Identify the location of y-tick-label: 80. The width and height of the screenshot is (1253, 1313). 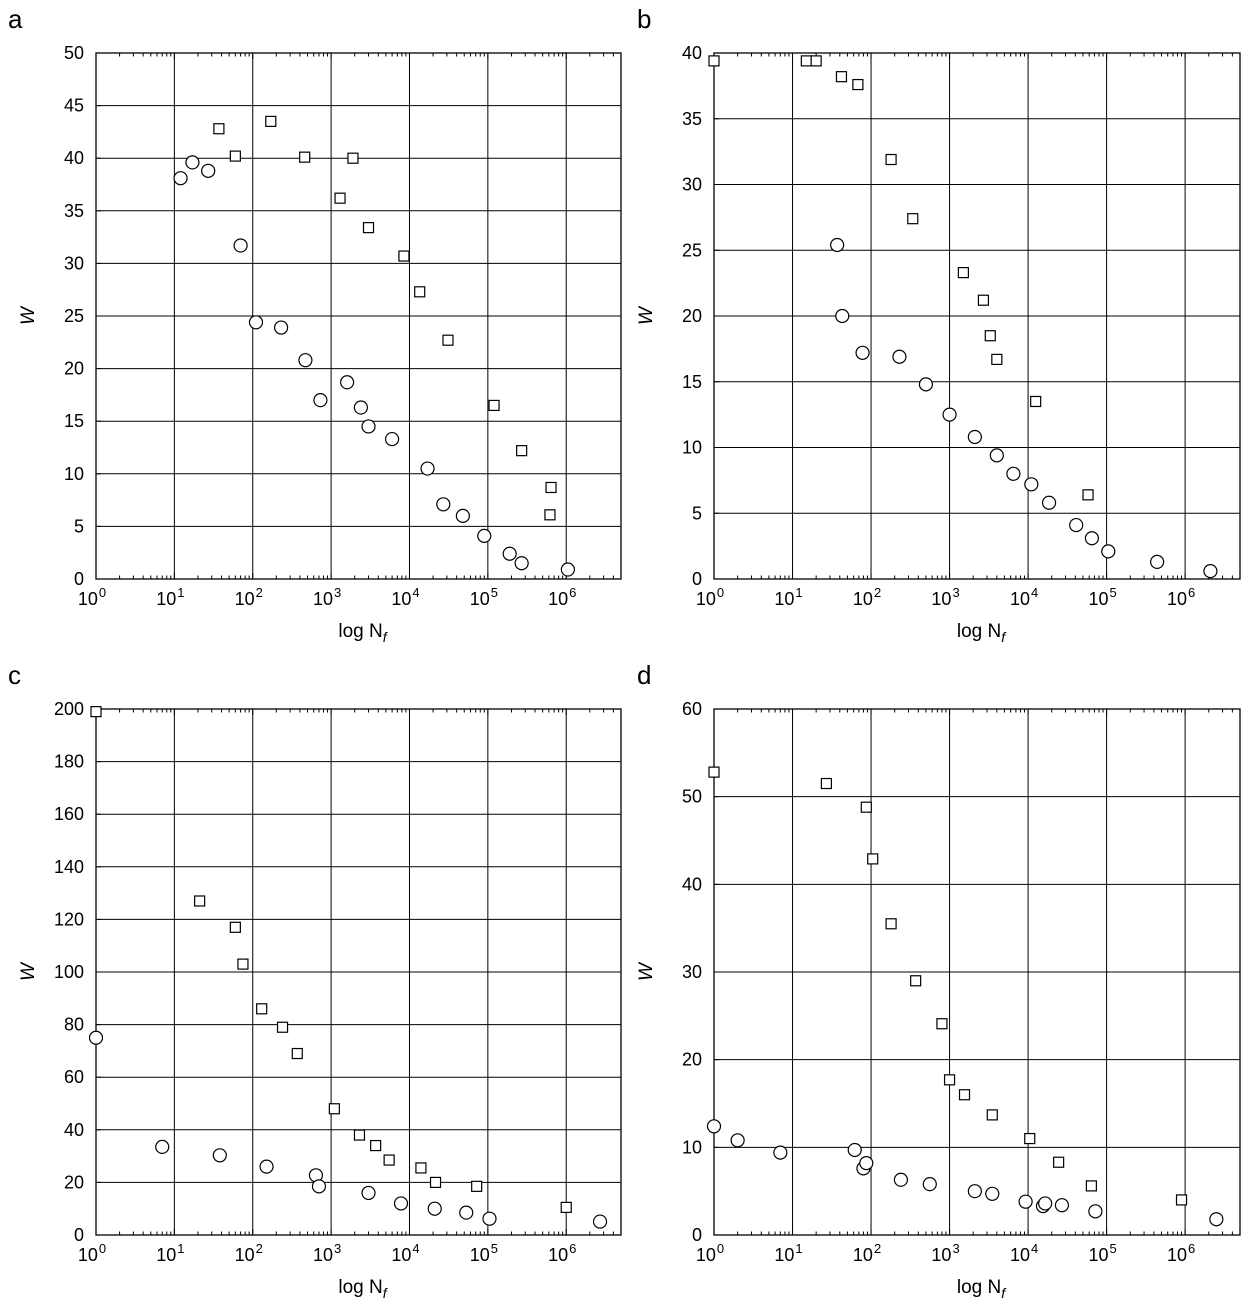
(74, 1025).